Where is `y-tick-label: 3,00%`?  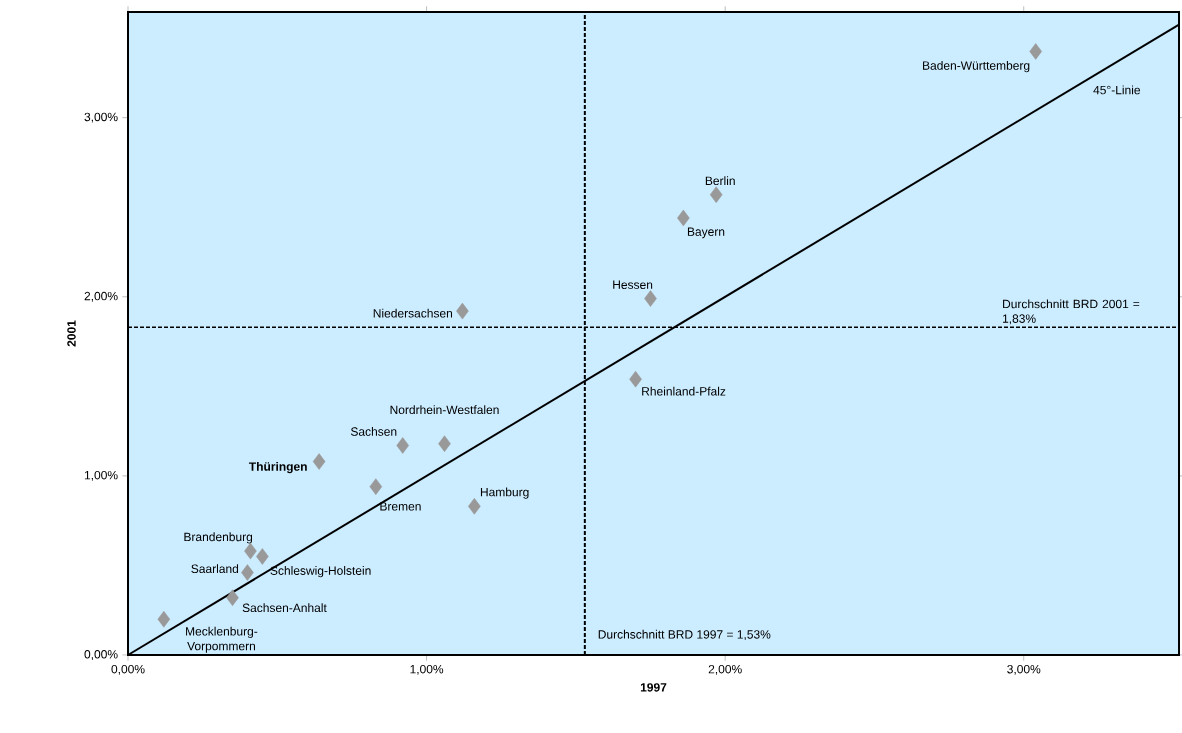 y-tick-label: 3,00% is located at coordinates (101, 117).